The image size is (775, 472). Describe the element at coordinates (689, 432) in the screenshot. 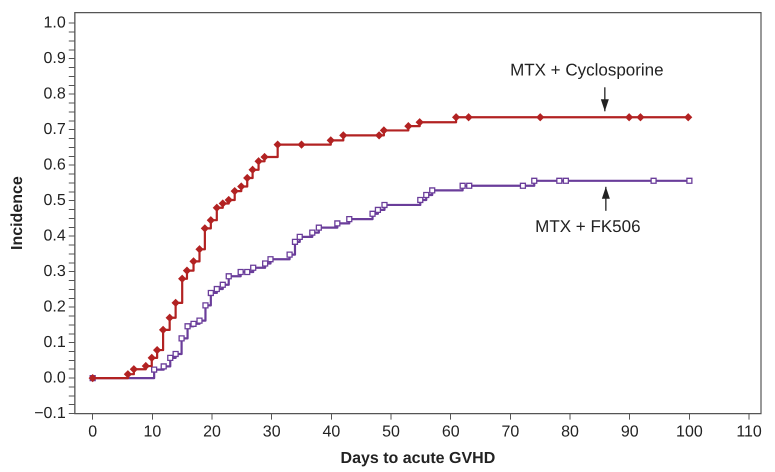

I see `x-tick-label: 100` at that location.